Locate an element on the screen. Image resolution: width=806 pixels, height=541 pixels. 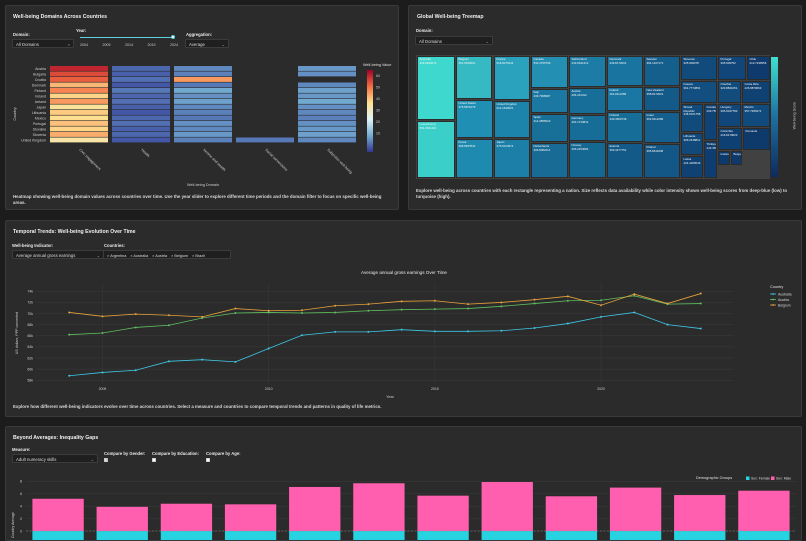
treemap-cell: Bulgaria is located at coordinates (736, 158).